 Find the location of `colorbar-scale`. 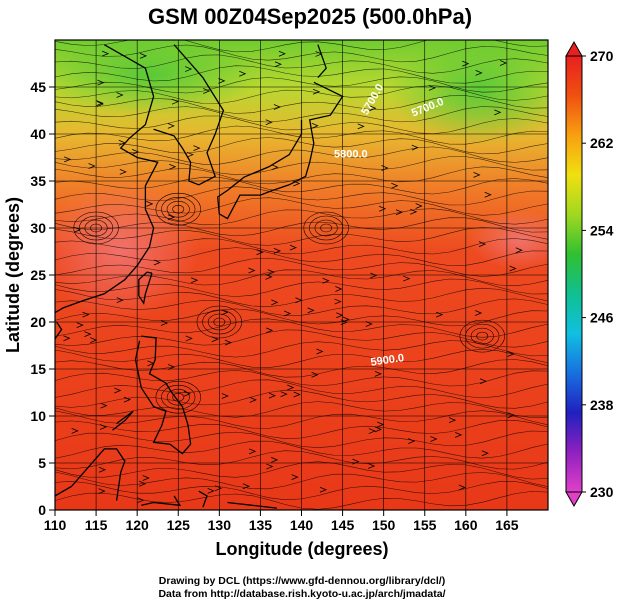

colorbar-scale is located at coordinates (574, 274).